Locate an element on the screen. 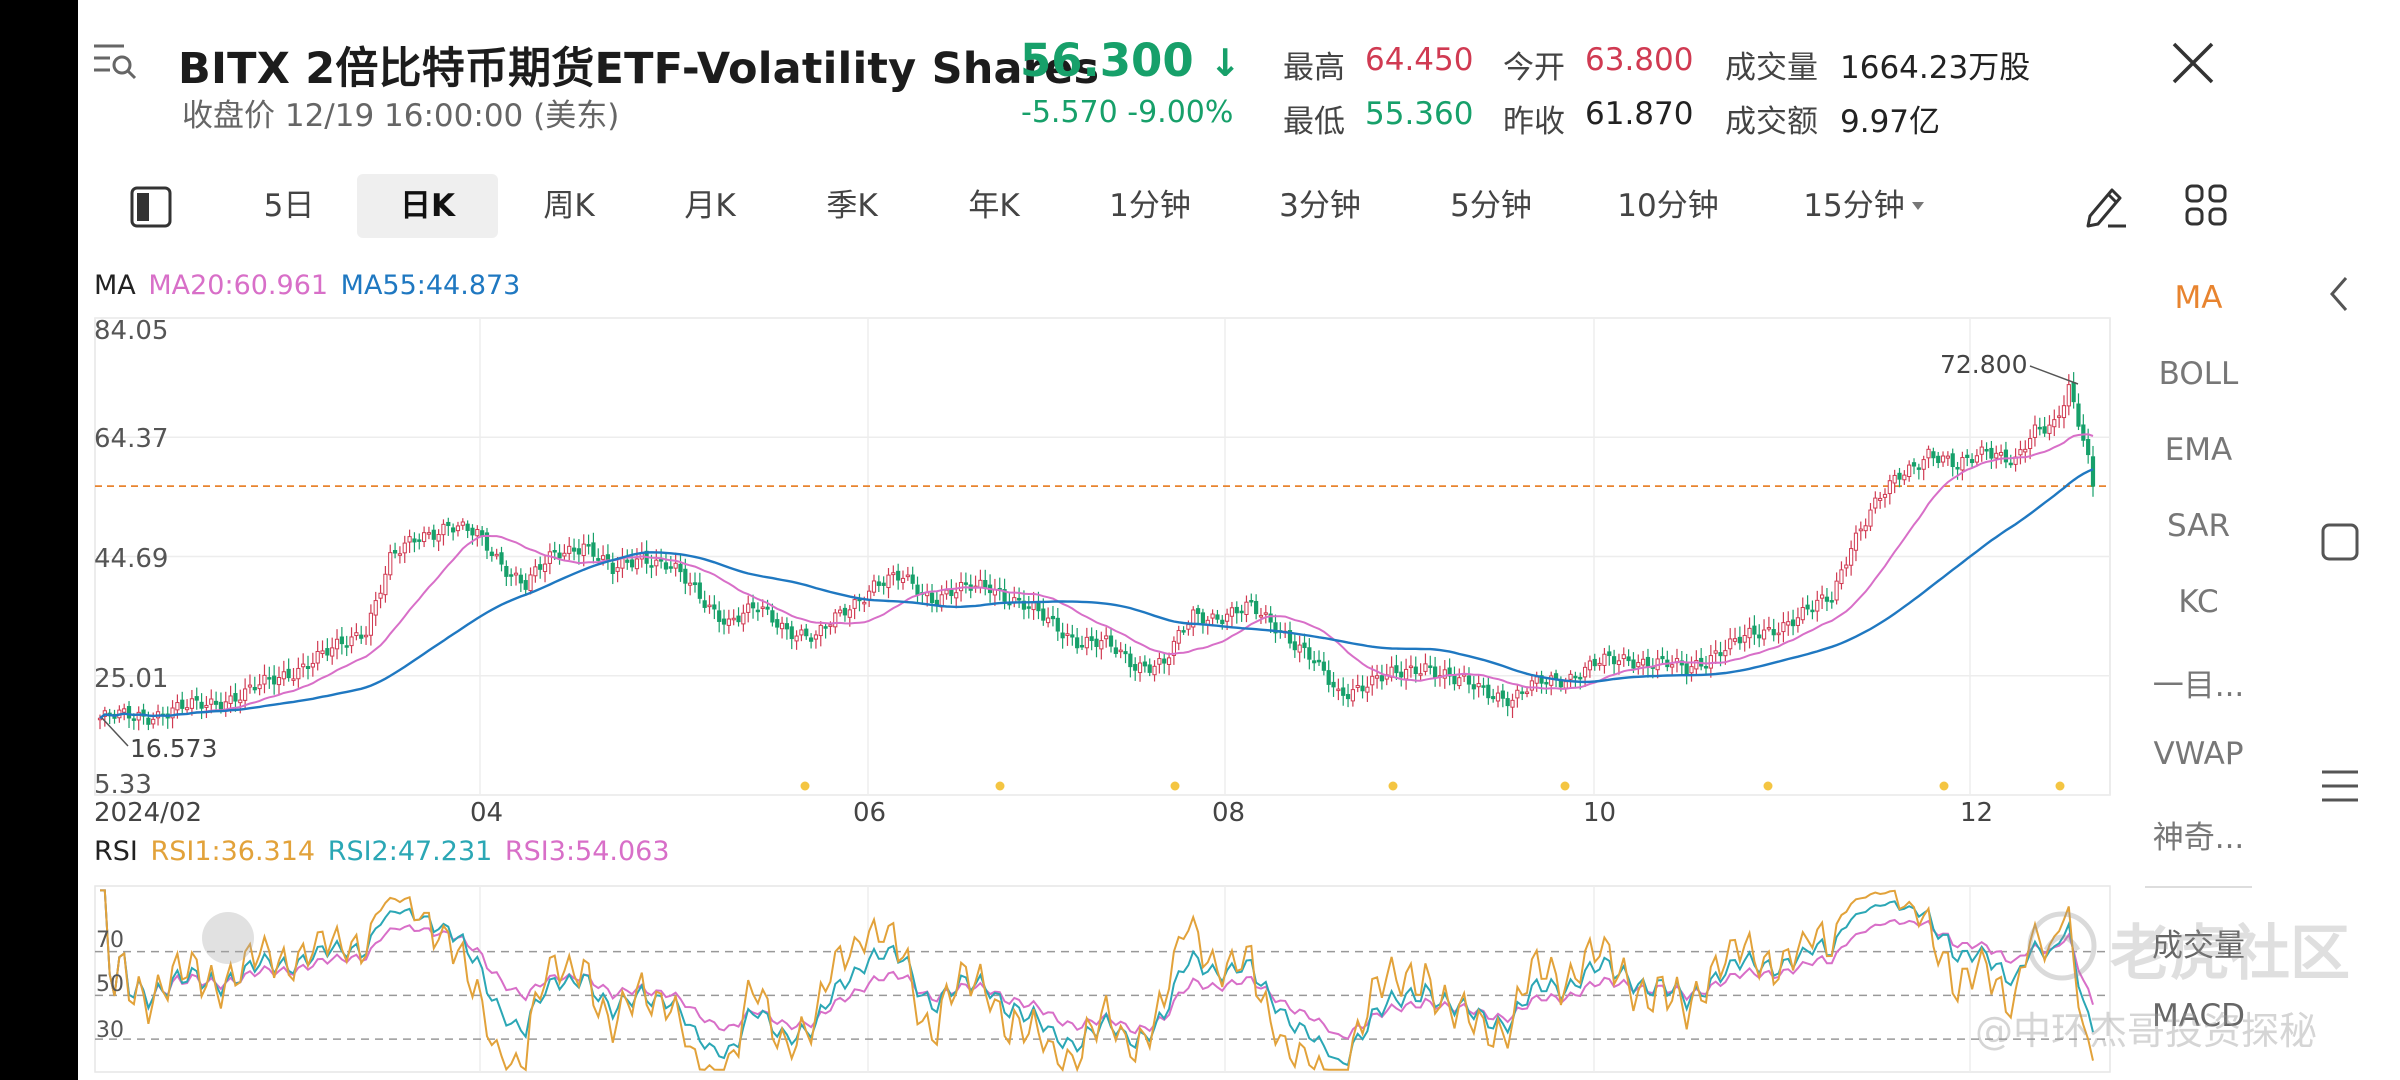 The height and width of the screenshot is (1080, 2400). menu-search-icon is located at coordinates (115, 60).